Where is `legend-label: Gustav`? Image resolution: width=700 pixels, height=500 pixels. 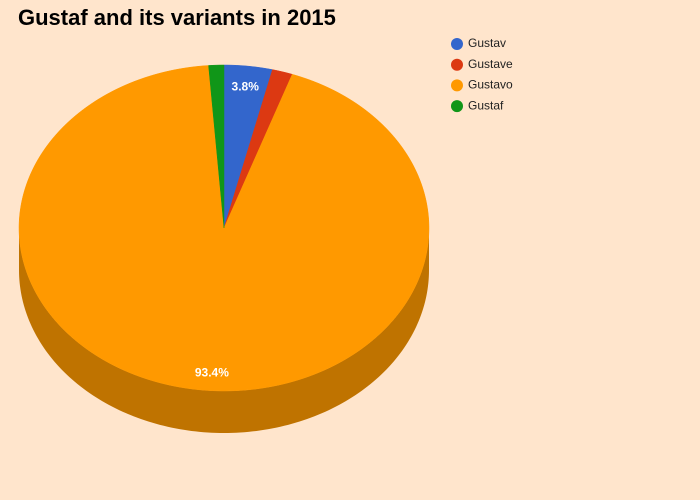
legend-label: Gustav is located at coordinates (487, 43).